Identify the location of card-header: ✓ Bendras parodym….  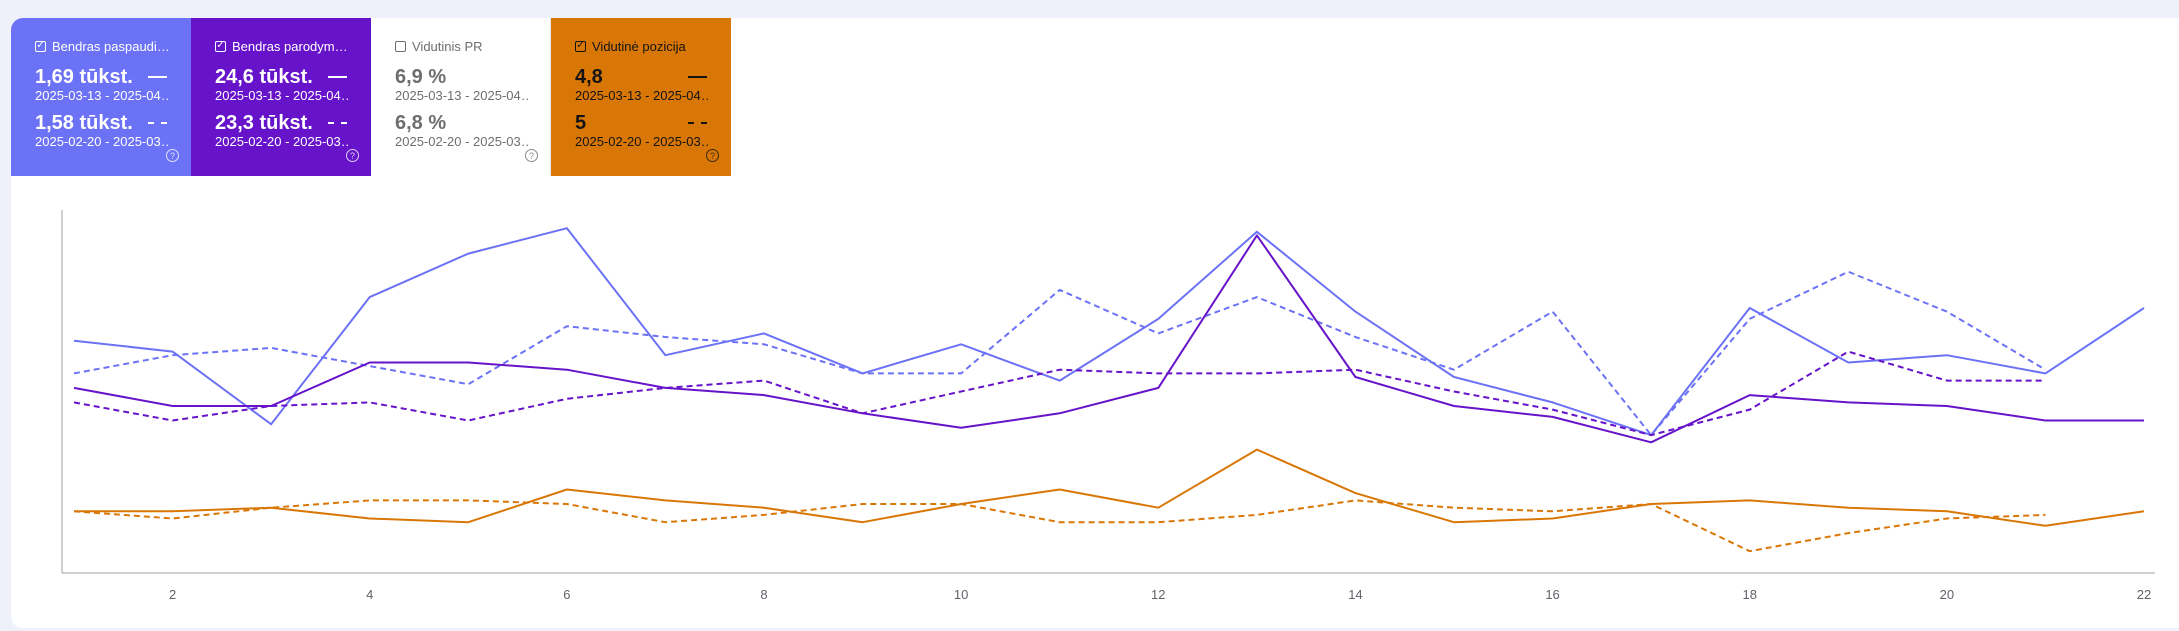
(286, 46).